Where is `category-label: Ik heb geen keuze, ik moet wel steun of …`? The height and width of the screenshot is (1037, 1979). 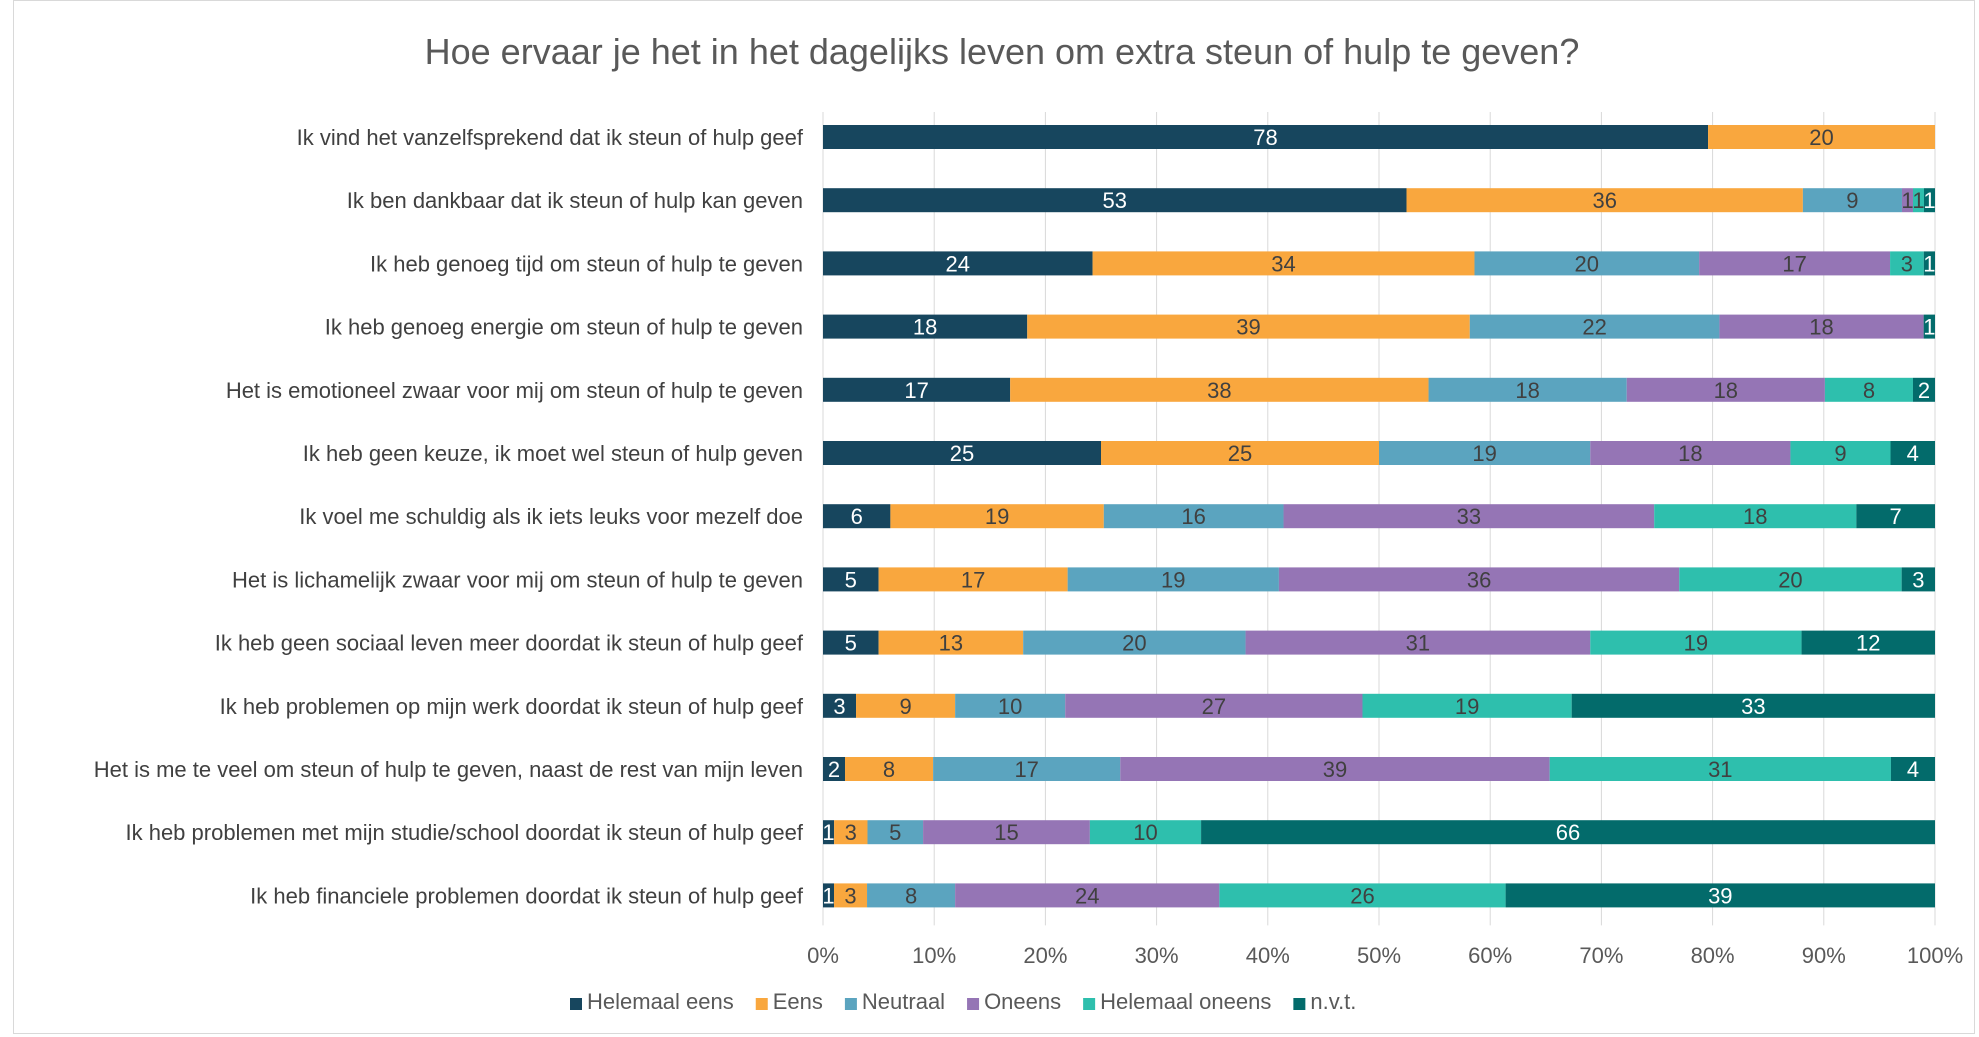 category-label: Ik heb geen keuze, ik moet wel steun of … is located at coordinates (553, 453).